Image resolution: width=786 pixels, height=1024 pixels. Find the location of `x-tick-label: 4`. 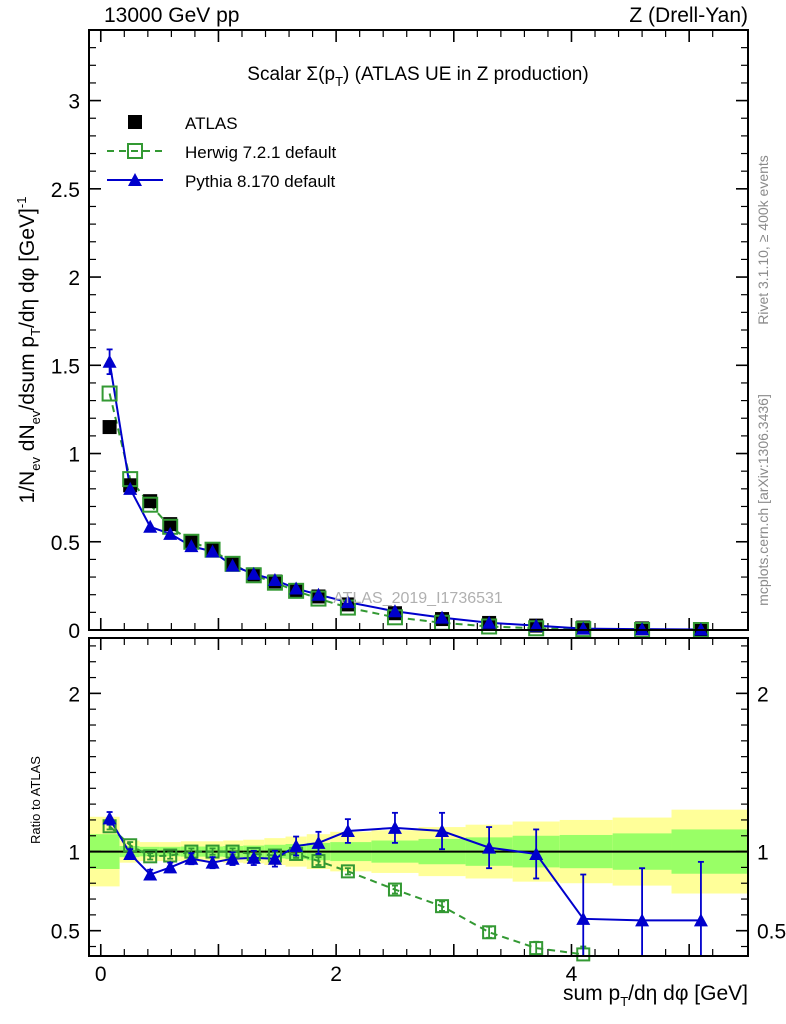

x-tick-label: 4 is located at coordinates (572, 974).